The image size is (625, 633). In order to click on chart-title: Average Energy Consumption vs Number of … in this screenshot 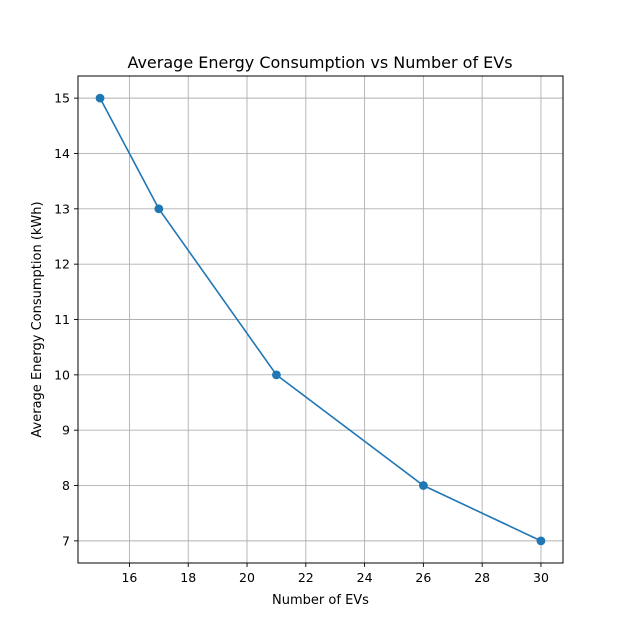, I will do `click(319, 62)`.